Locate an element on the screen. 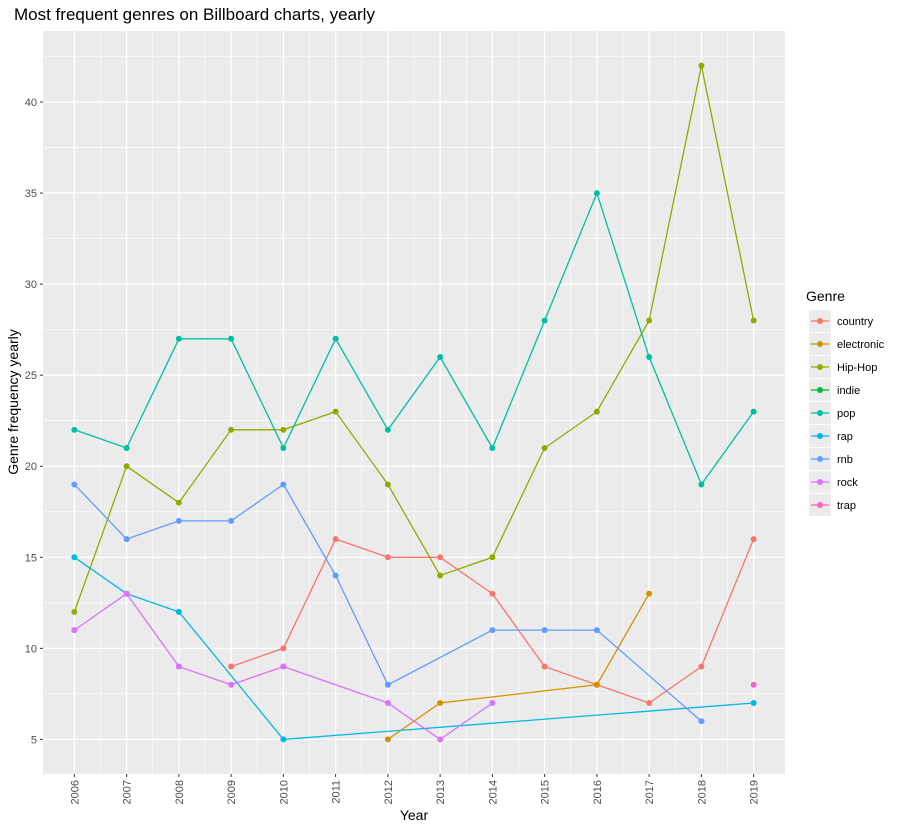  x-tick-label: 2018 is located at coordinates (702, 792).